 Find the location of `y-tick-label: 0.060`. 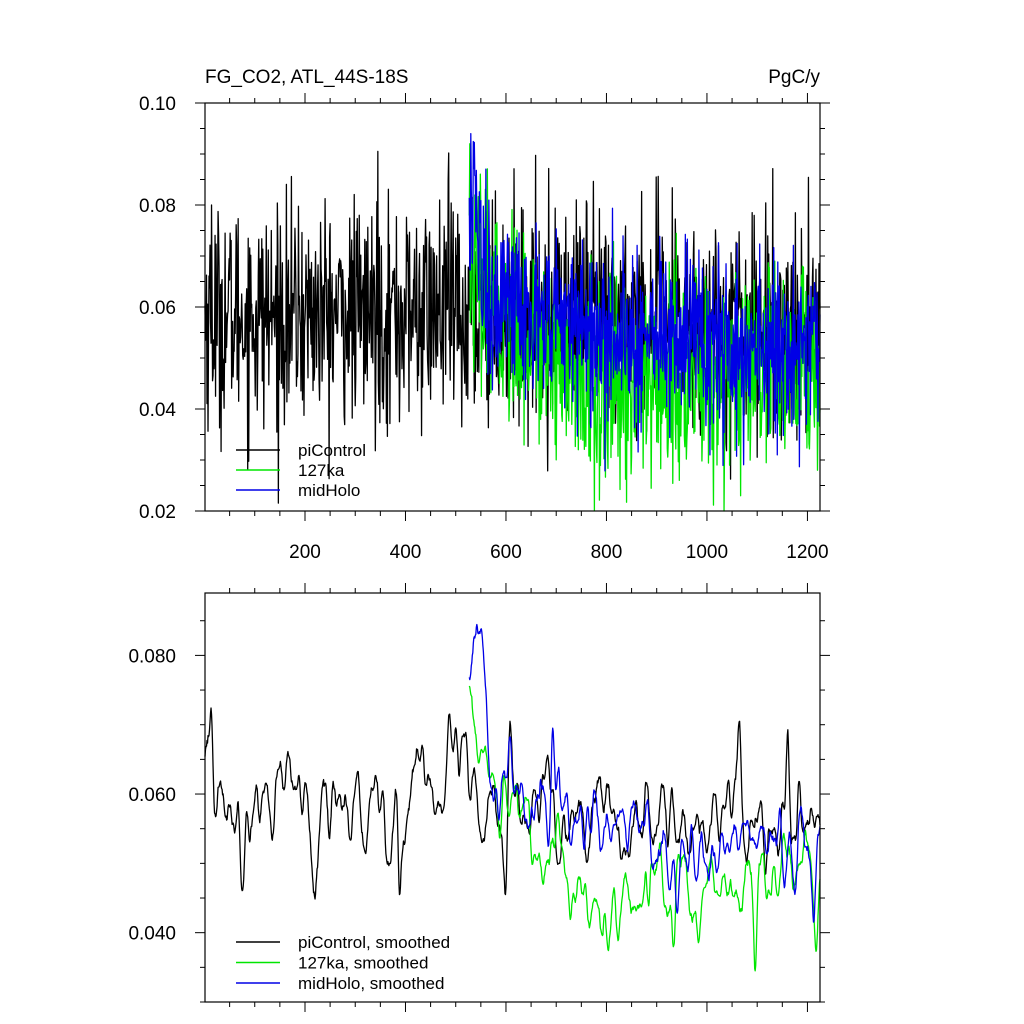

y-tick-label: 0.060 is located at coordinates (152, 795).